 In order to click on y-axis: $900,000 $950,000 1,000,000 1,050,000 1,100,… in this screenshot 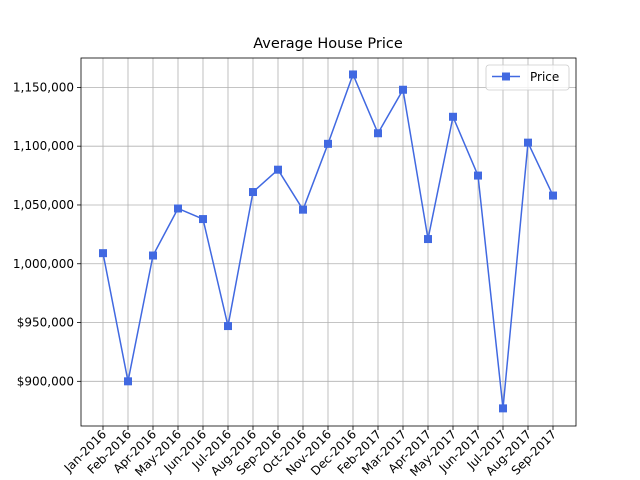, I will do `click(47, 234)`.